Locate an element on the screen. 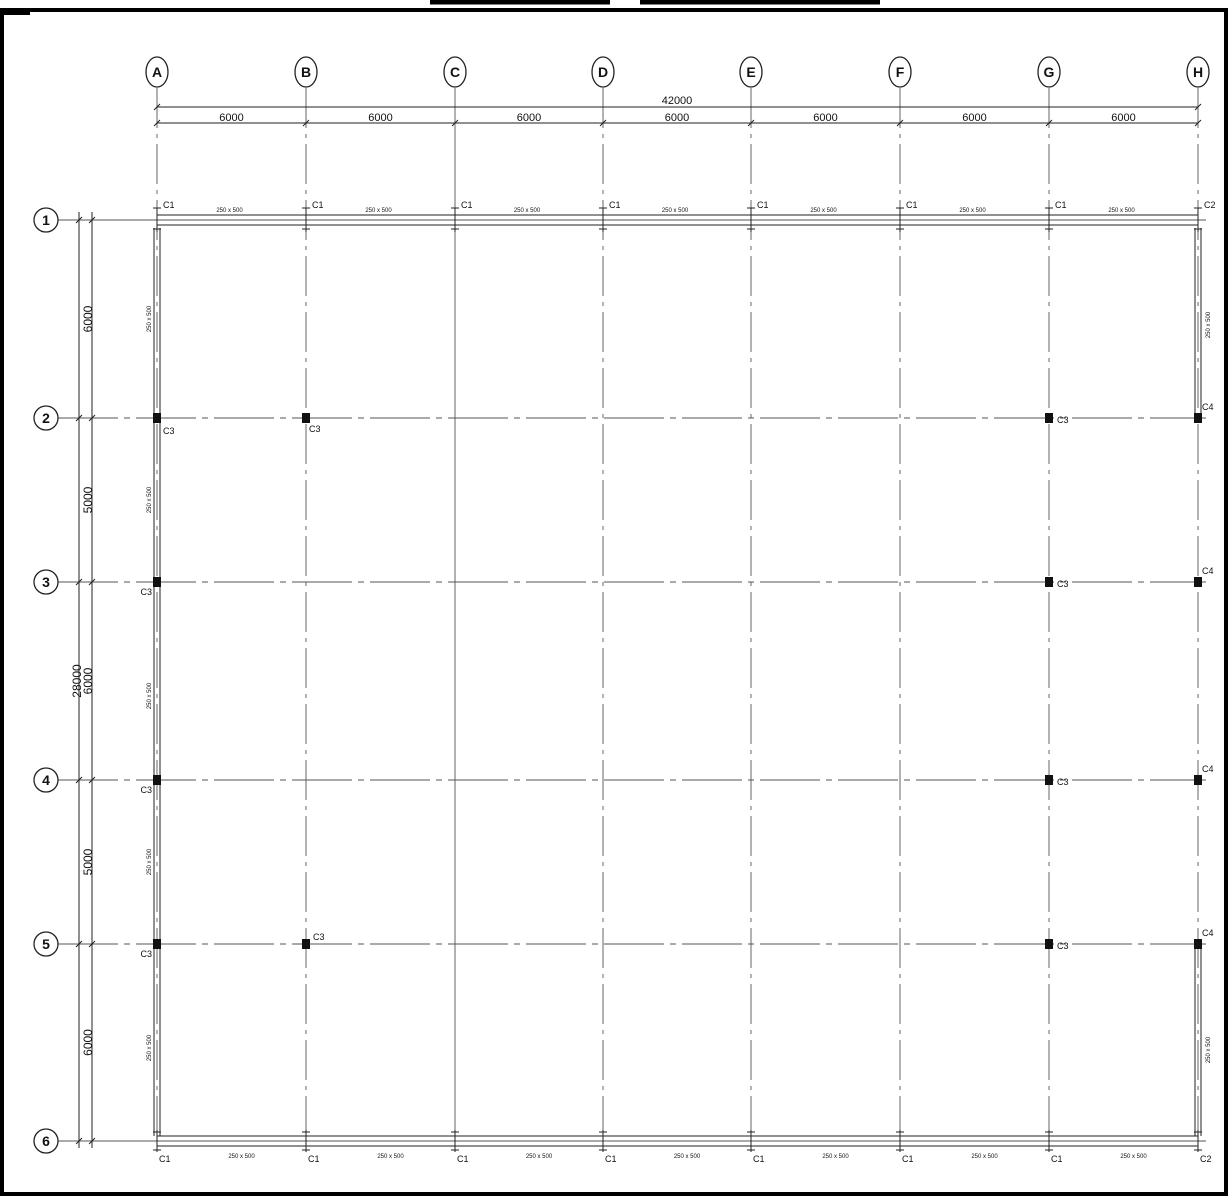  grid-label-G: G is located at coordinates (1049, 72).